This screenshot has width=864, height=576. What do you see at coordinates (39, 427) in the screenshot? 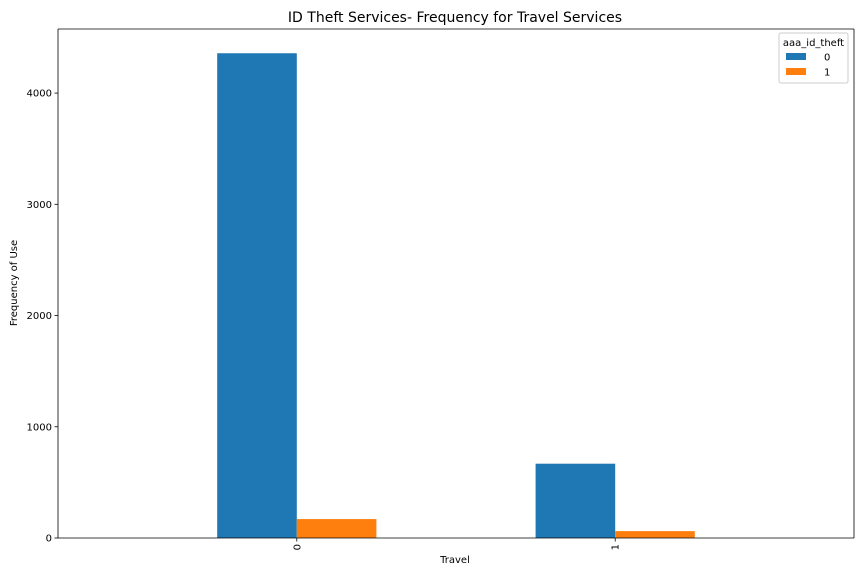
I see `y-tick-label: 1000` at bounding box center [39, 427].